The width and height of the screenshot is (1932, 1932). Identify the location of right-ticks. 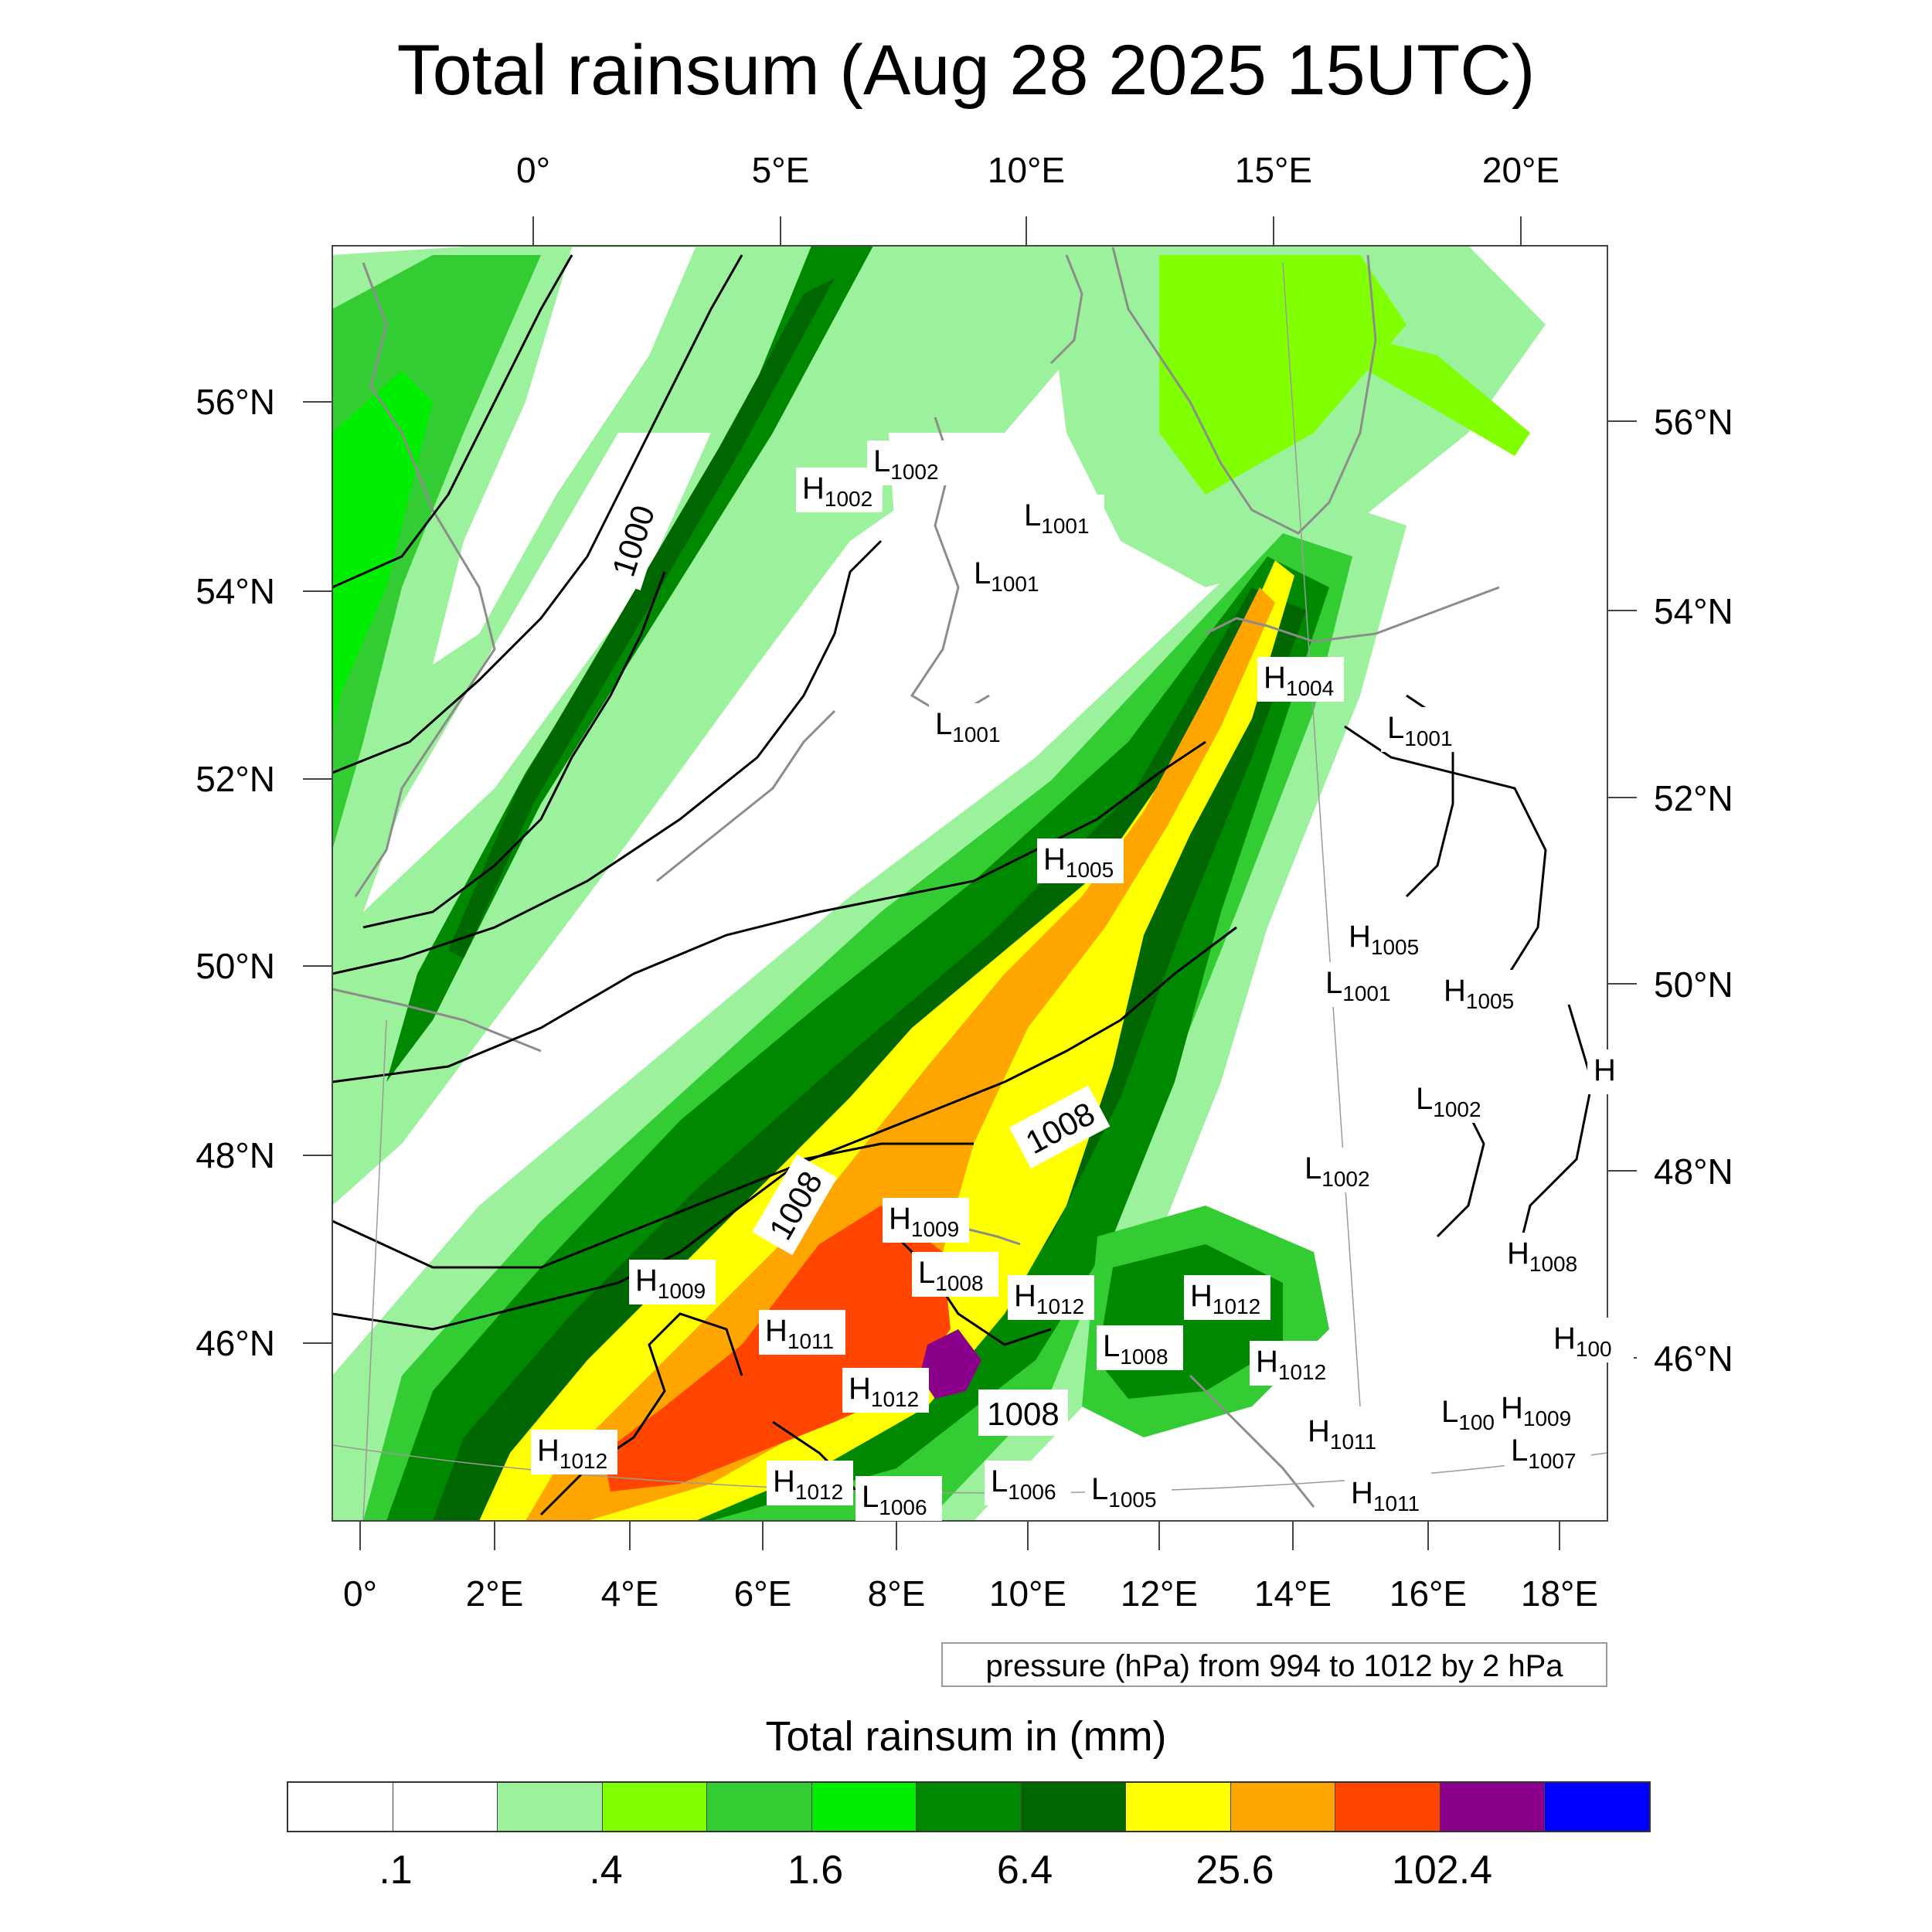
(1622, 890).